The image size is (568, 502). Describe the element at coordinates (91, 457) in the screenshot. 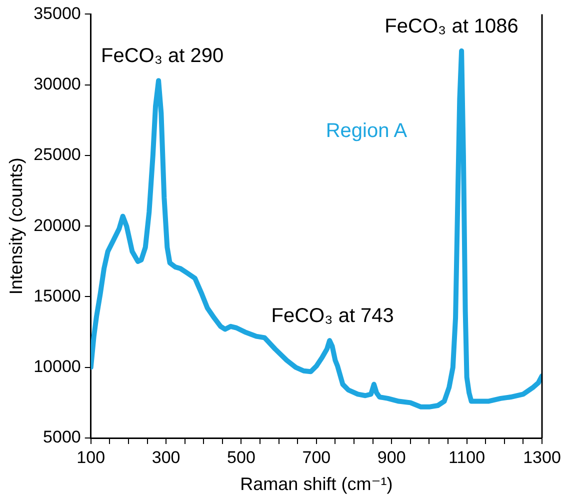

I see `x-tick-label: 100` at that location.